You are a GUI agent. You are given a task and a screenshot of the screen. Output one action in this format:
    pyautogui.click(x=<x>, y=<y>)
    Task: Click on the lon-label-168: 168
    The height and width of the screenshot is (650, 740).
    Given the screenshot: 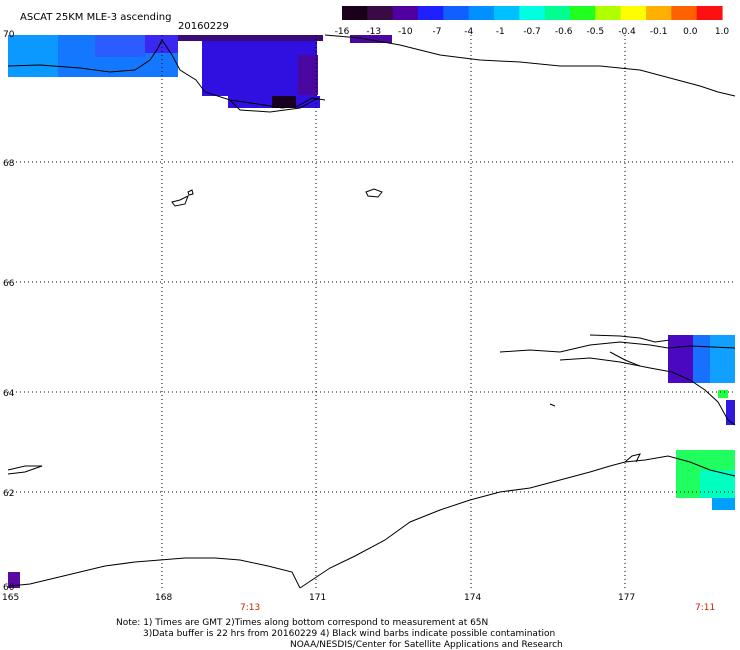 What is the action you would take?
    pyautogui.click(x=163, y=598)
    